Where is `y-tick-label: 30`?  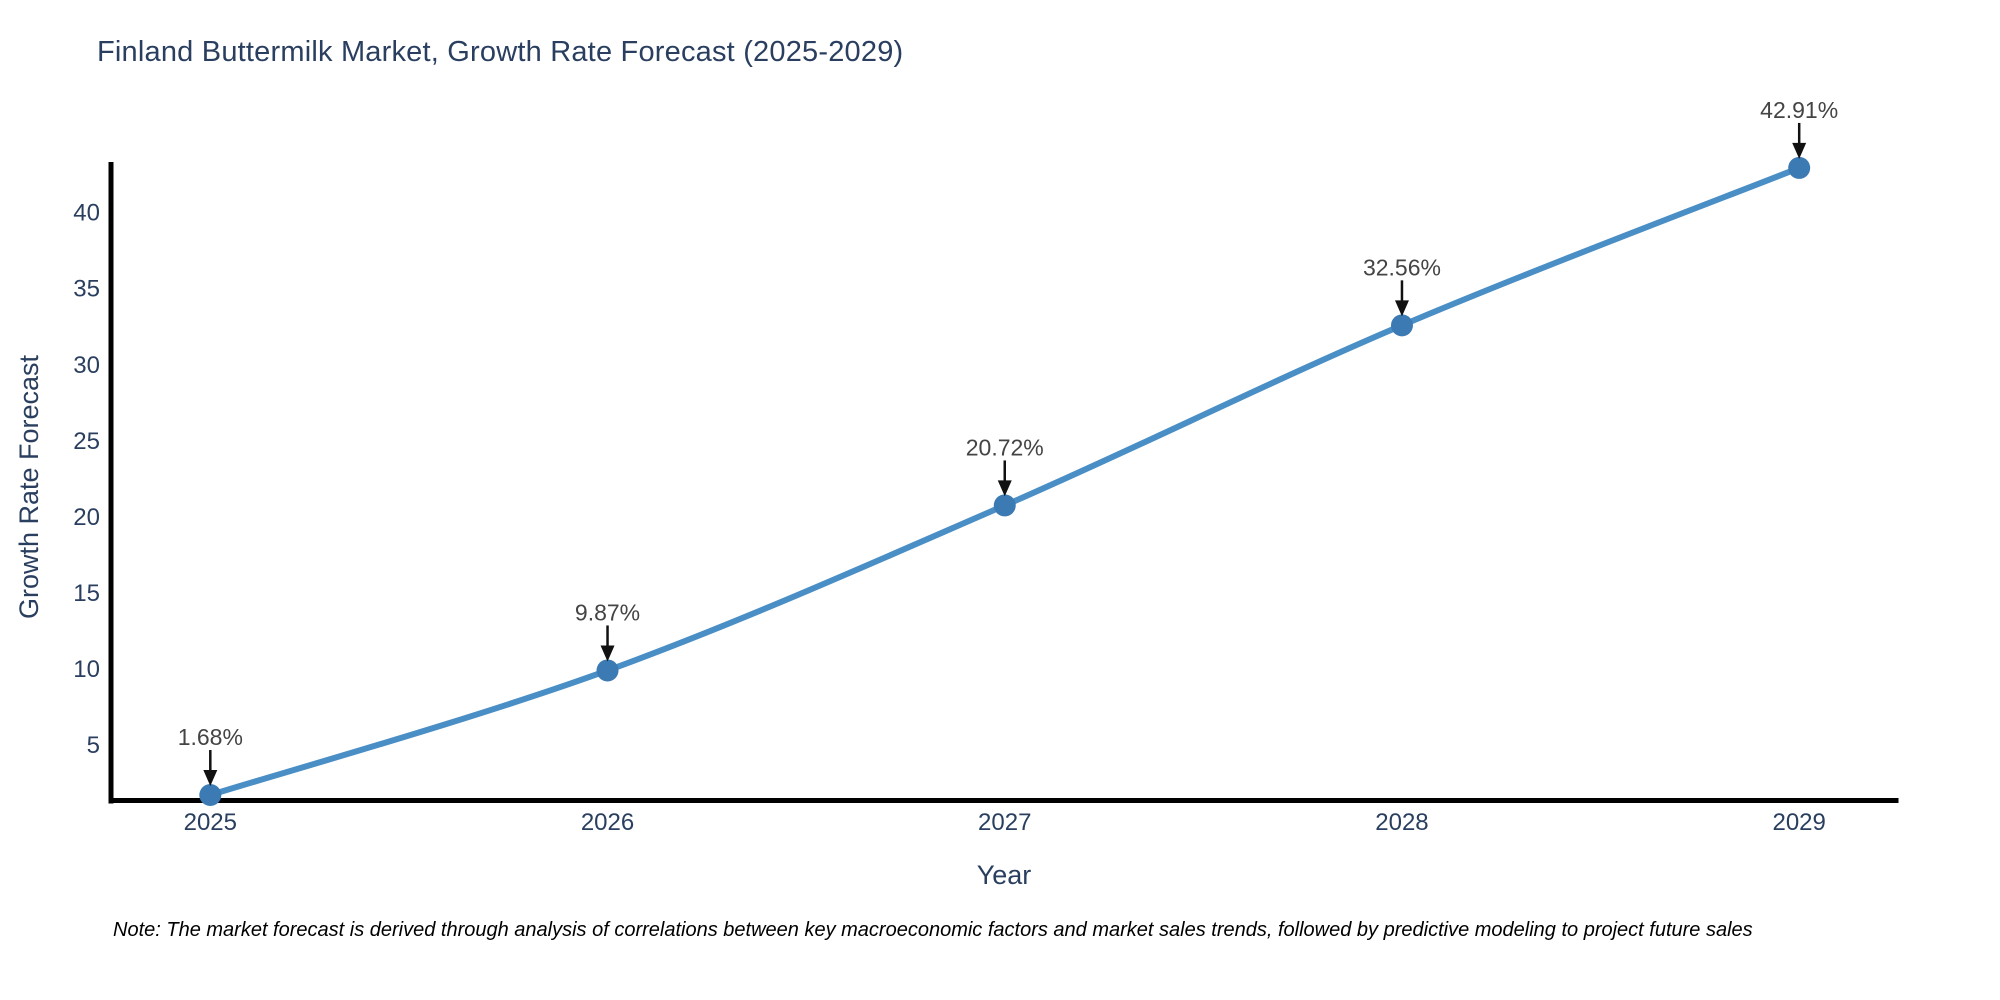 y-tick-label: 30 is located at coordinates (86, 365).